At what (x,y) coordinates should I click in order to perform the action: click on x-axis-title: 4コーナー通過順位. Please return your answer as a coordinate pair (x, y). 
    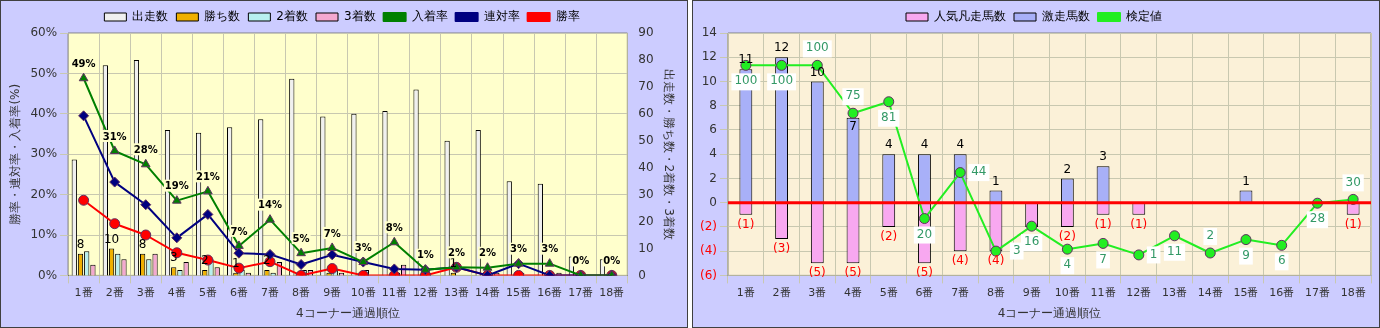
    Looking at the image, I should click on (347, 312).